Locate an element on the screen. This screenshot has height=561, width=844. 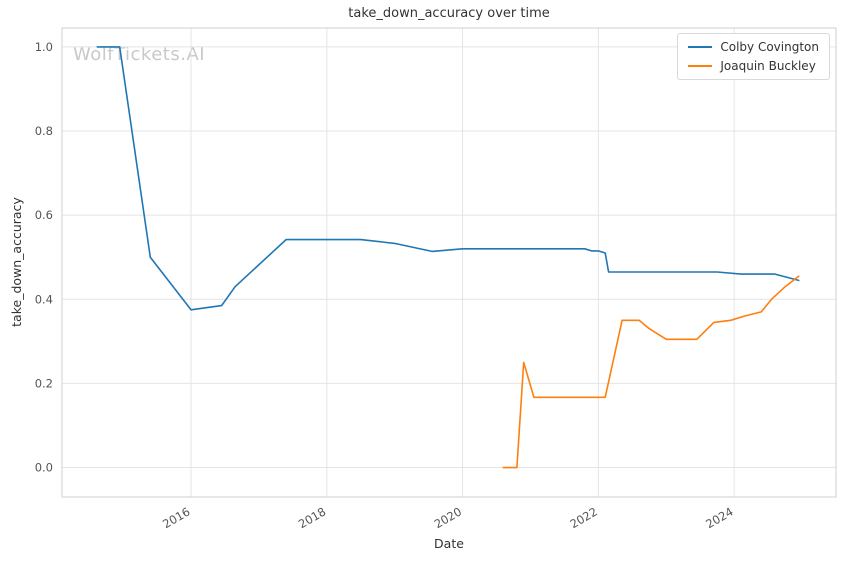
y-tick-label: 0.8 is located at coordinates (44, 131).